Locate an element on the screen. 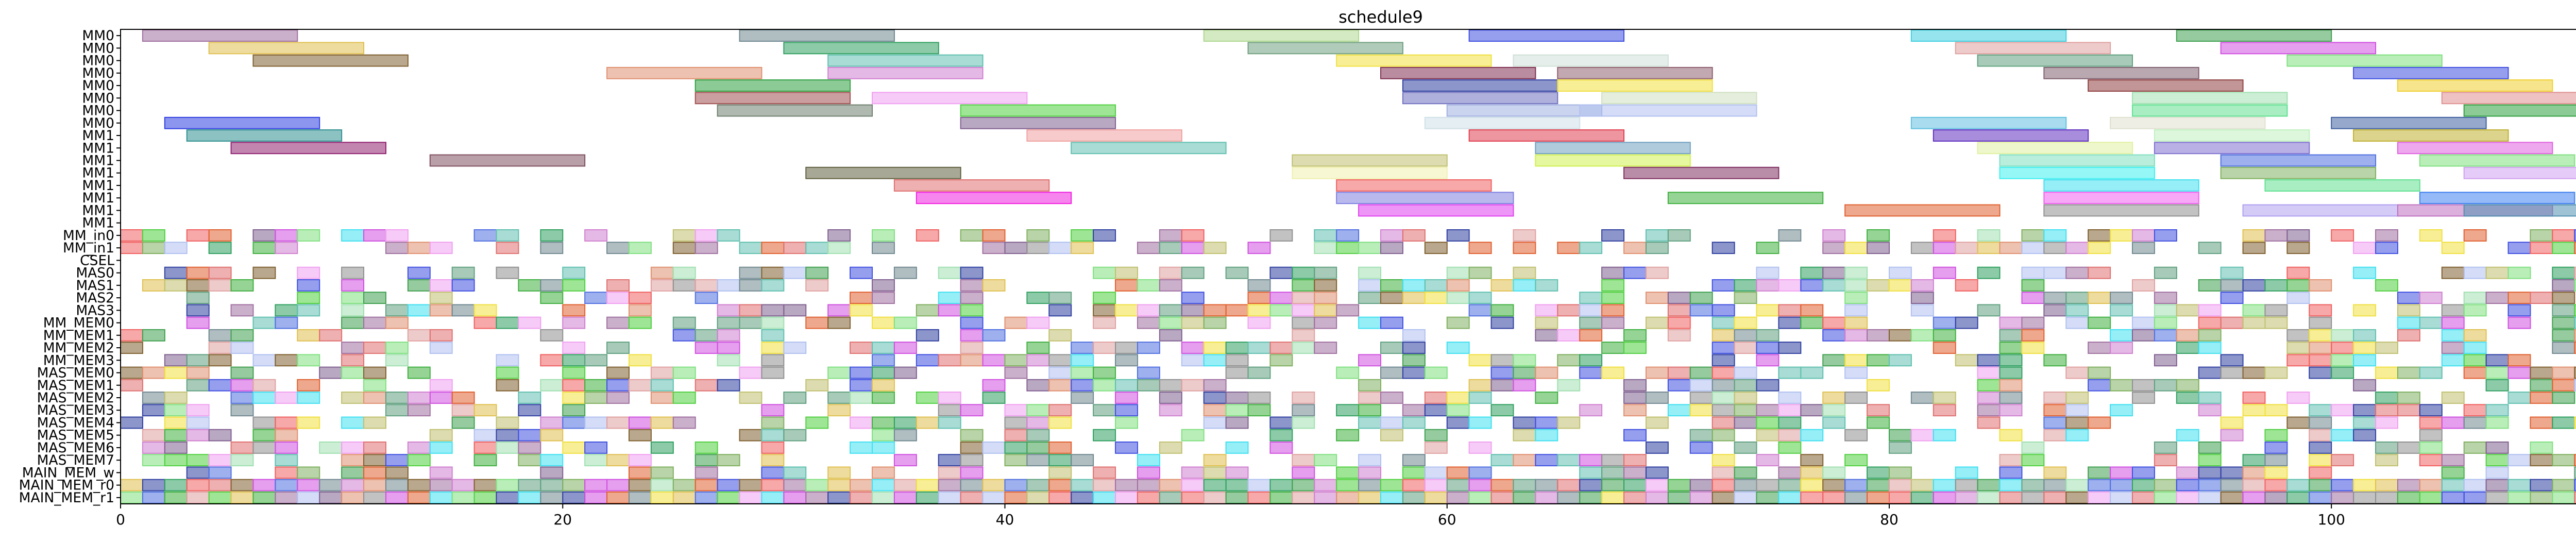 Image resolution: width=2576 pixels, height=543 pixels. y-tick-label: MAS_MEM1 is located at coordinates (75, 386).